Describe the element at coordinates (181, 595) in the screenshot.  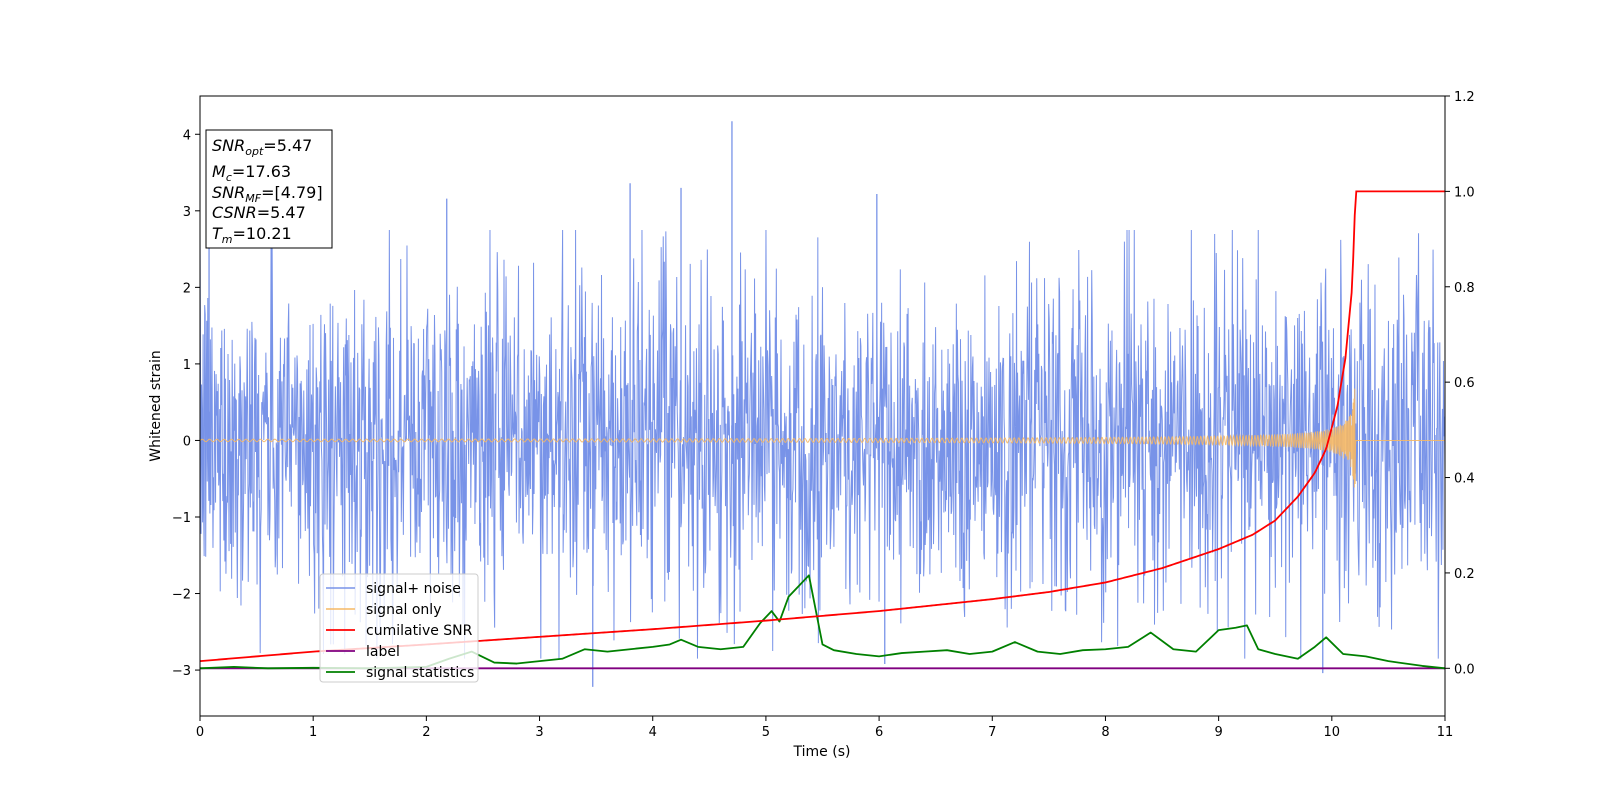
I see `y-tick-label: −2` at that location.